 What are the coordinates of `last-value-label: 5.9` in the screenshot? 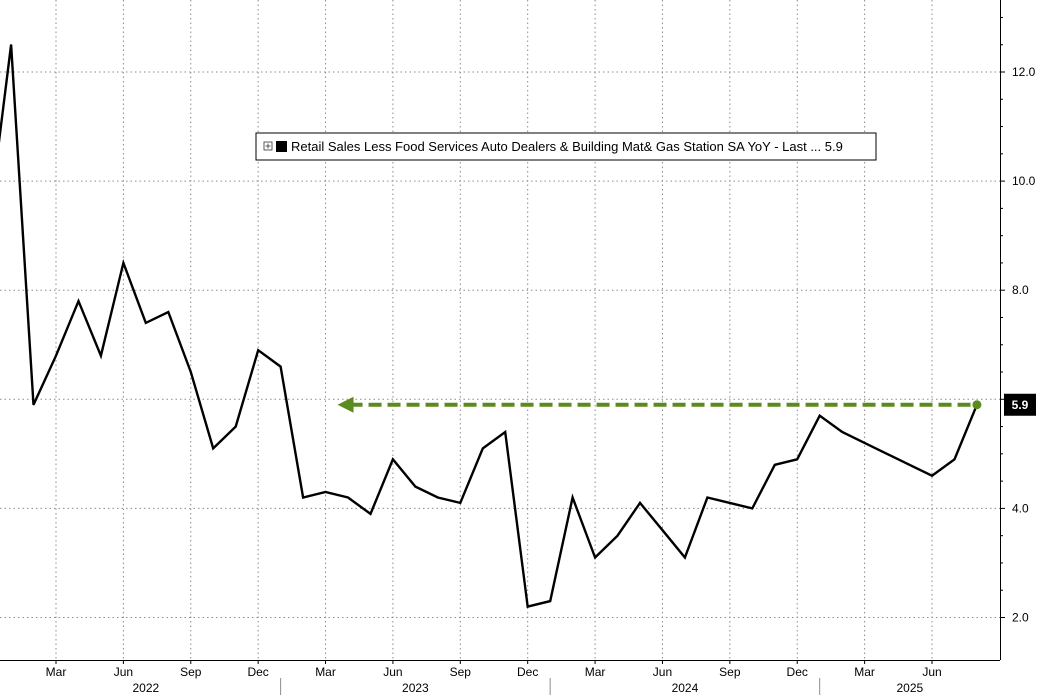 It's located at (1020, 405).